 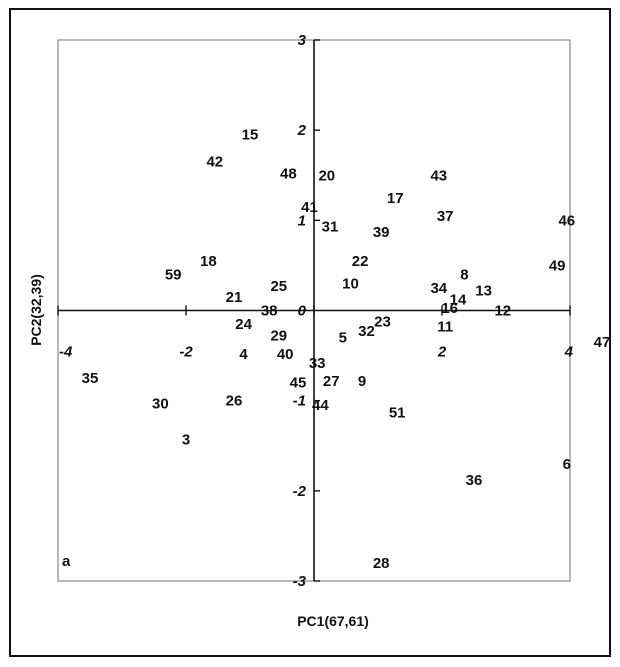 I want to click on data-point-label: 6, so click(x=567, y=464).